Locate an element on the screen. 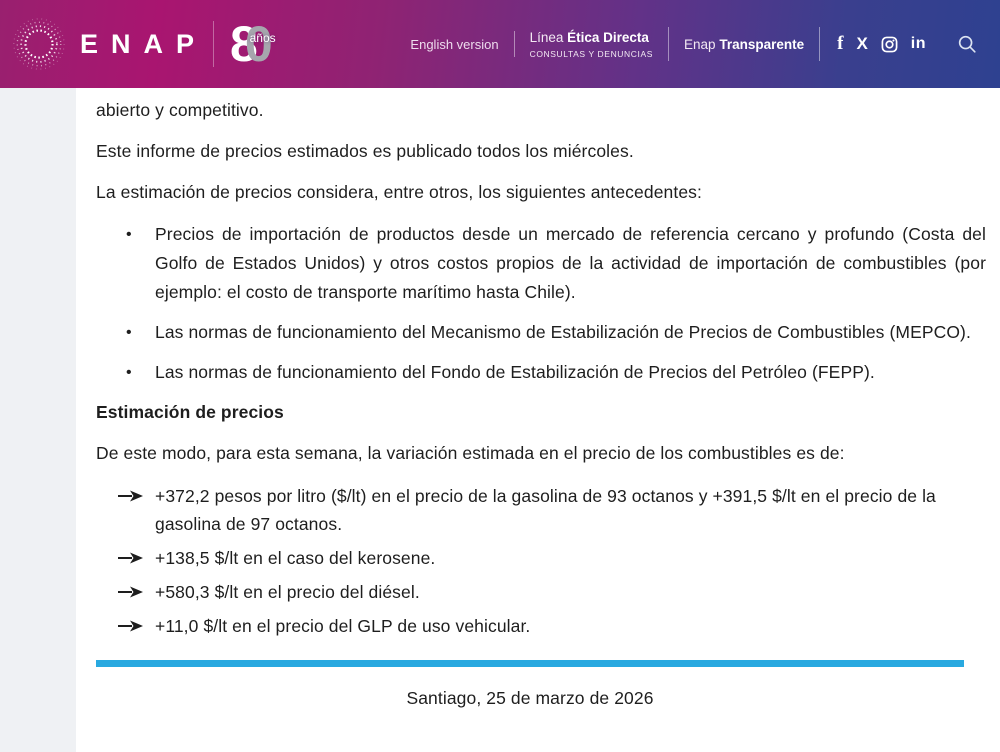 The height and width of the screenshot is (752, 1000). anniversary-80-logo: 8 0 años is located at coordinates (253, 44).